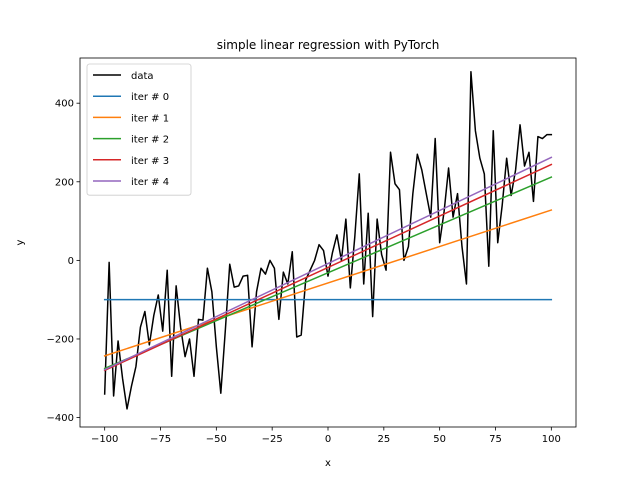  I want to click on y-tick-label: −200, so click(60, 339).